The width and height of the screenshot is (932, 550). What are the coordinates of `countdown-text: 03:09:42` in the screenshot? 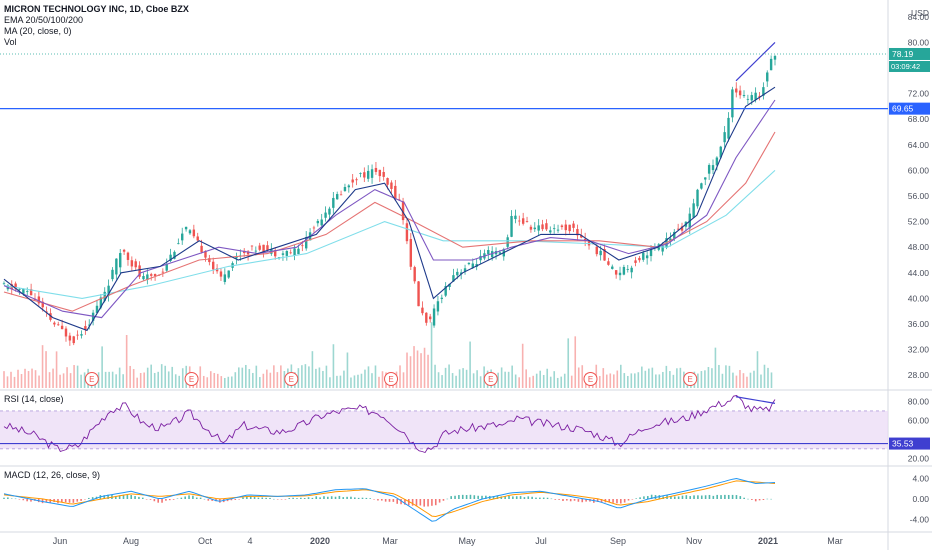 It's located at (905, 66).